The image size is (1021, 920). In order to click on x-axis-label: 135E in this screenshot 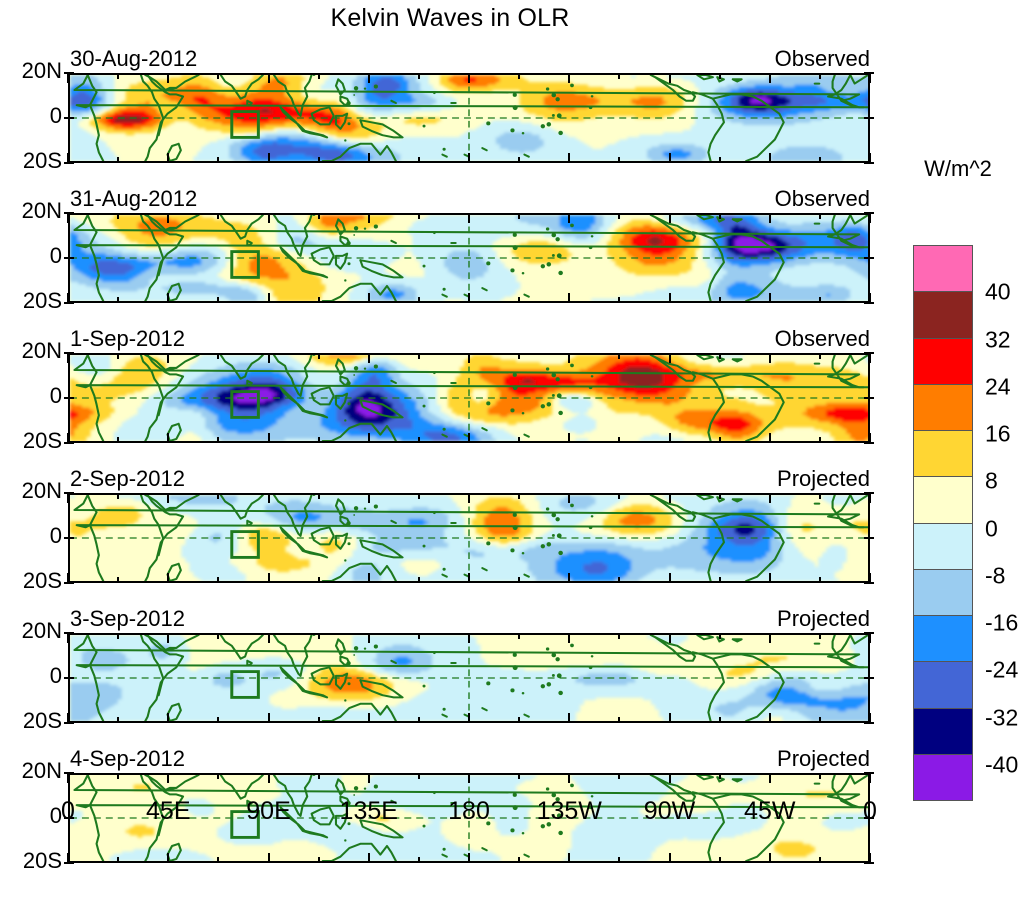, I will do `click(369, 811)`.